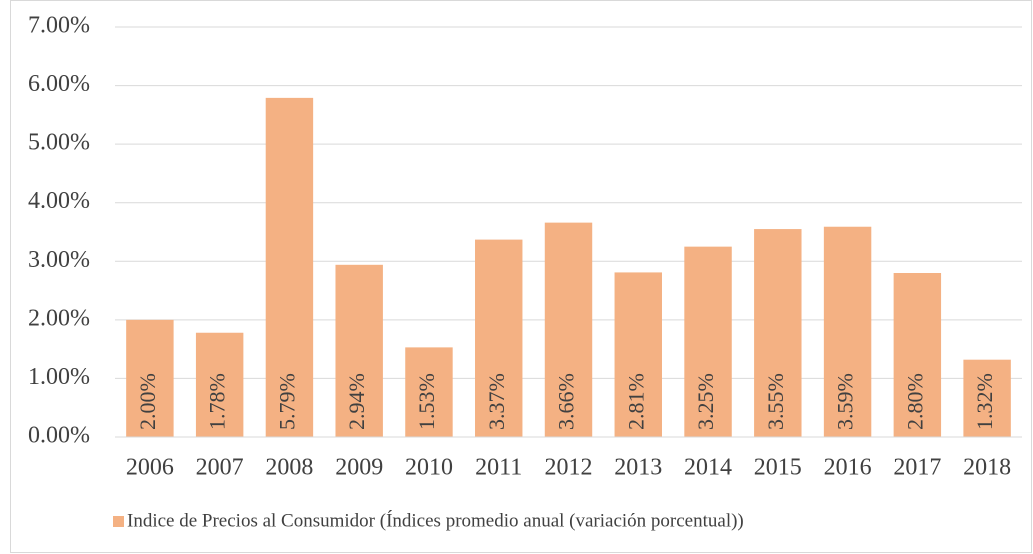  What do you see at coordinates (59, 377) in the screenshot?
I see `y-tick-label: 1.00%` at bounding box center [59, 377].